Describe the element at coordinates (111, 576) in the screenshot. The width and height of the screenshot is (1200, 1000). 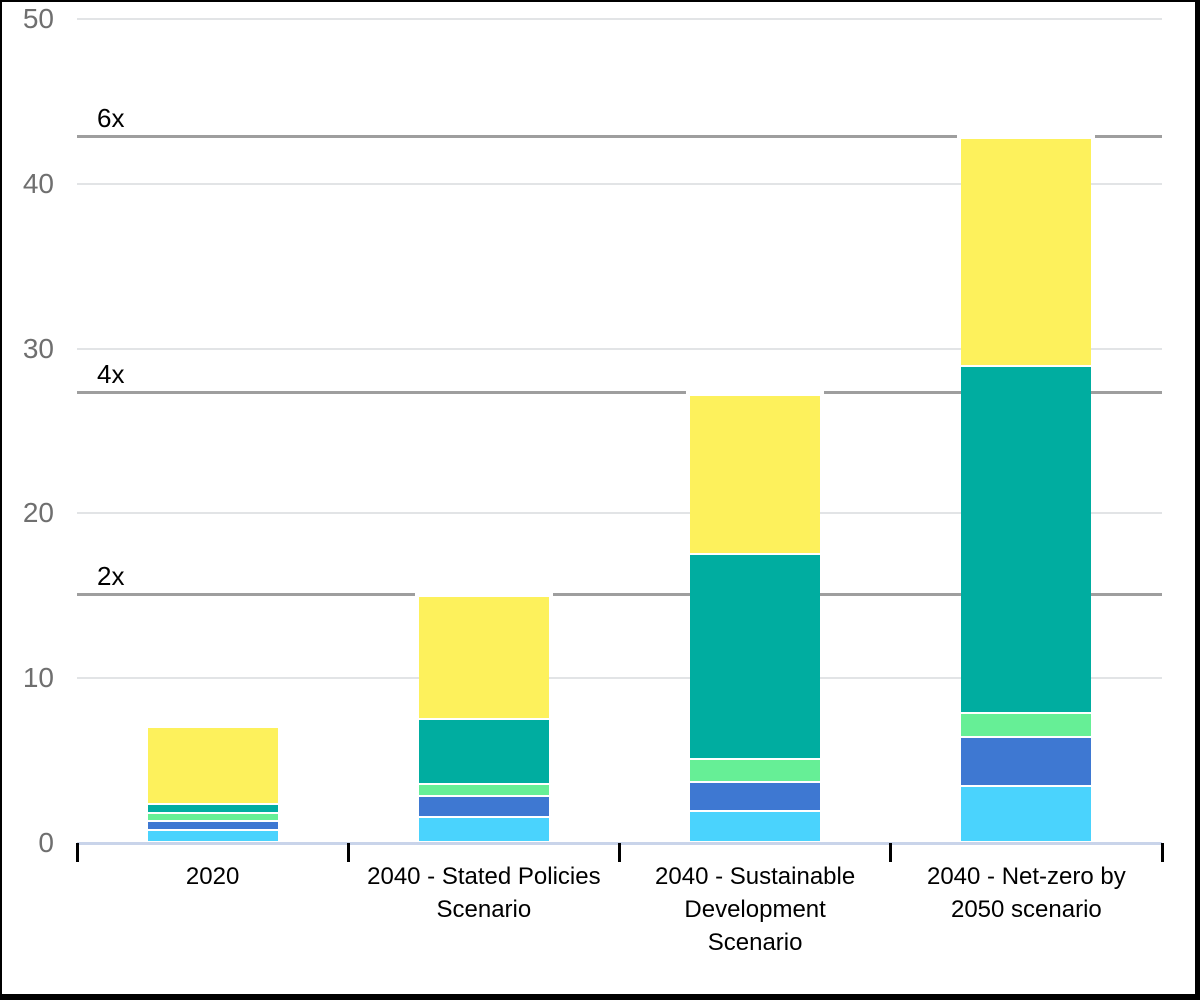
I see `reference-line-label: 2x` at that location.